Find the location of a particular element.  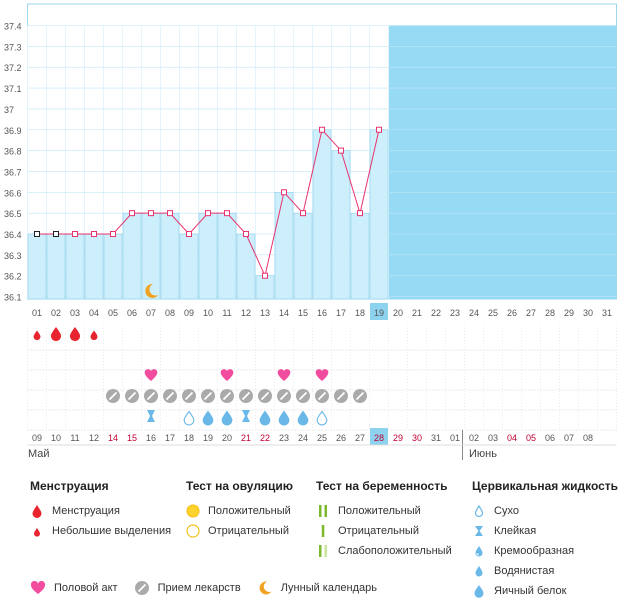

date-label: 01 is located at coordinates (455, 438).